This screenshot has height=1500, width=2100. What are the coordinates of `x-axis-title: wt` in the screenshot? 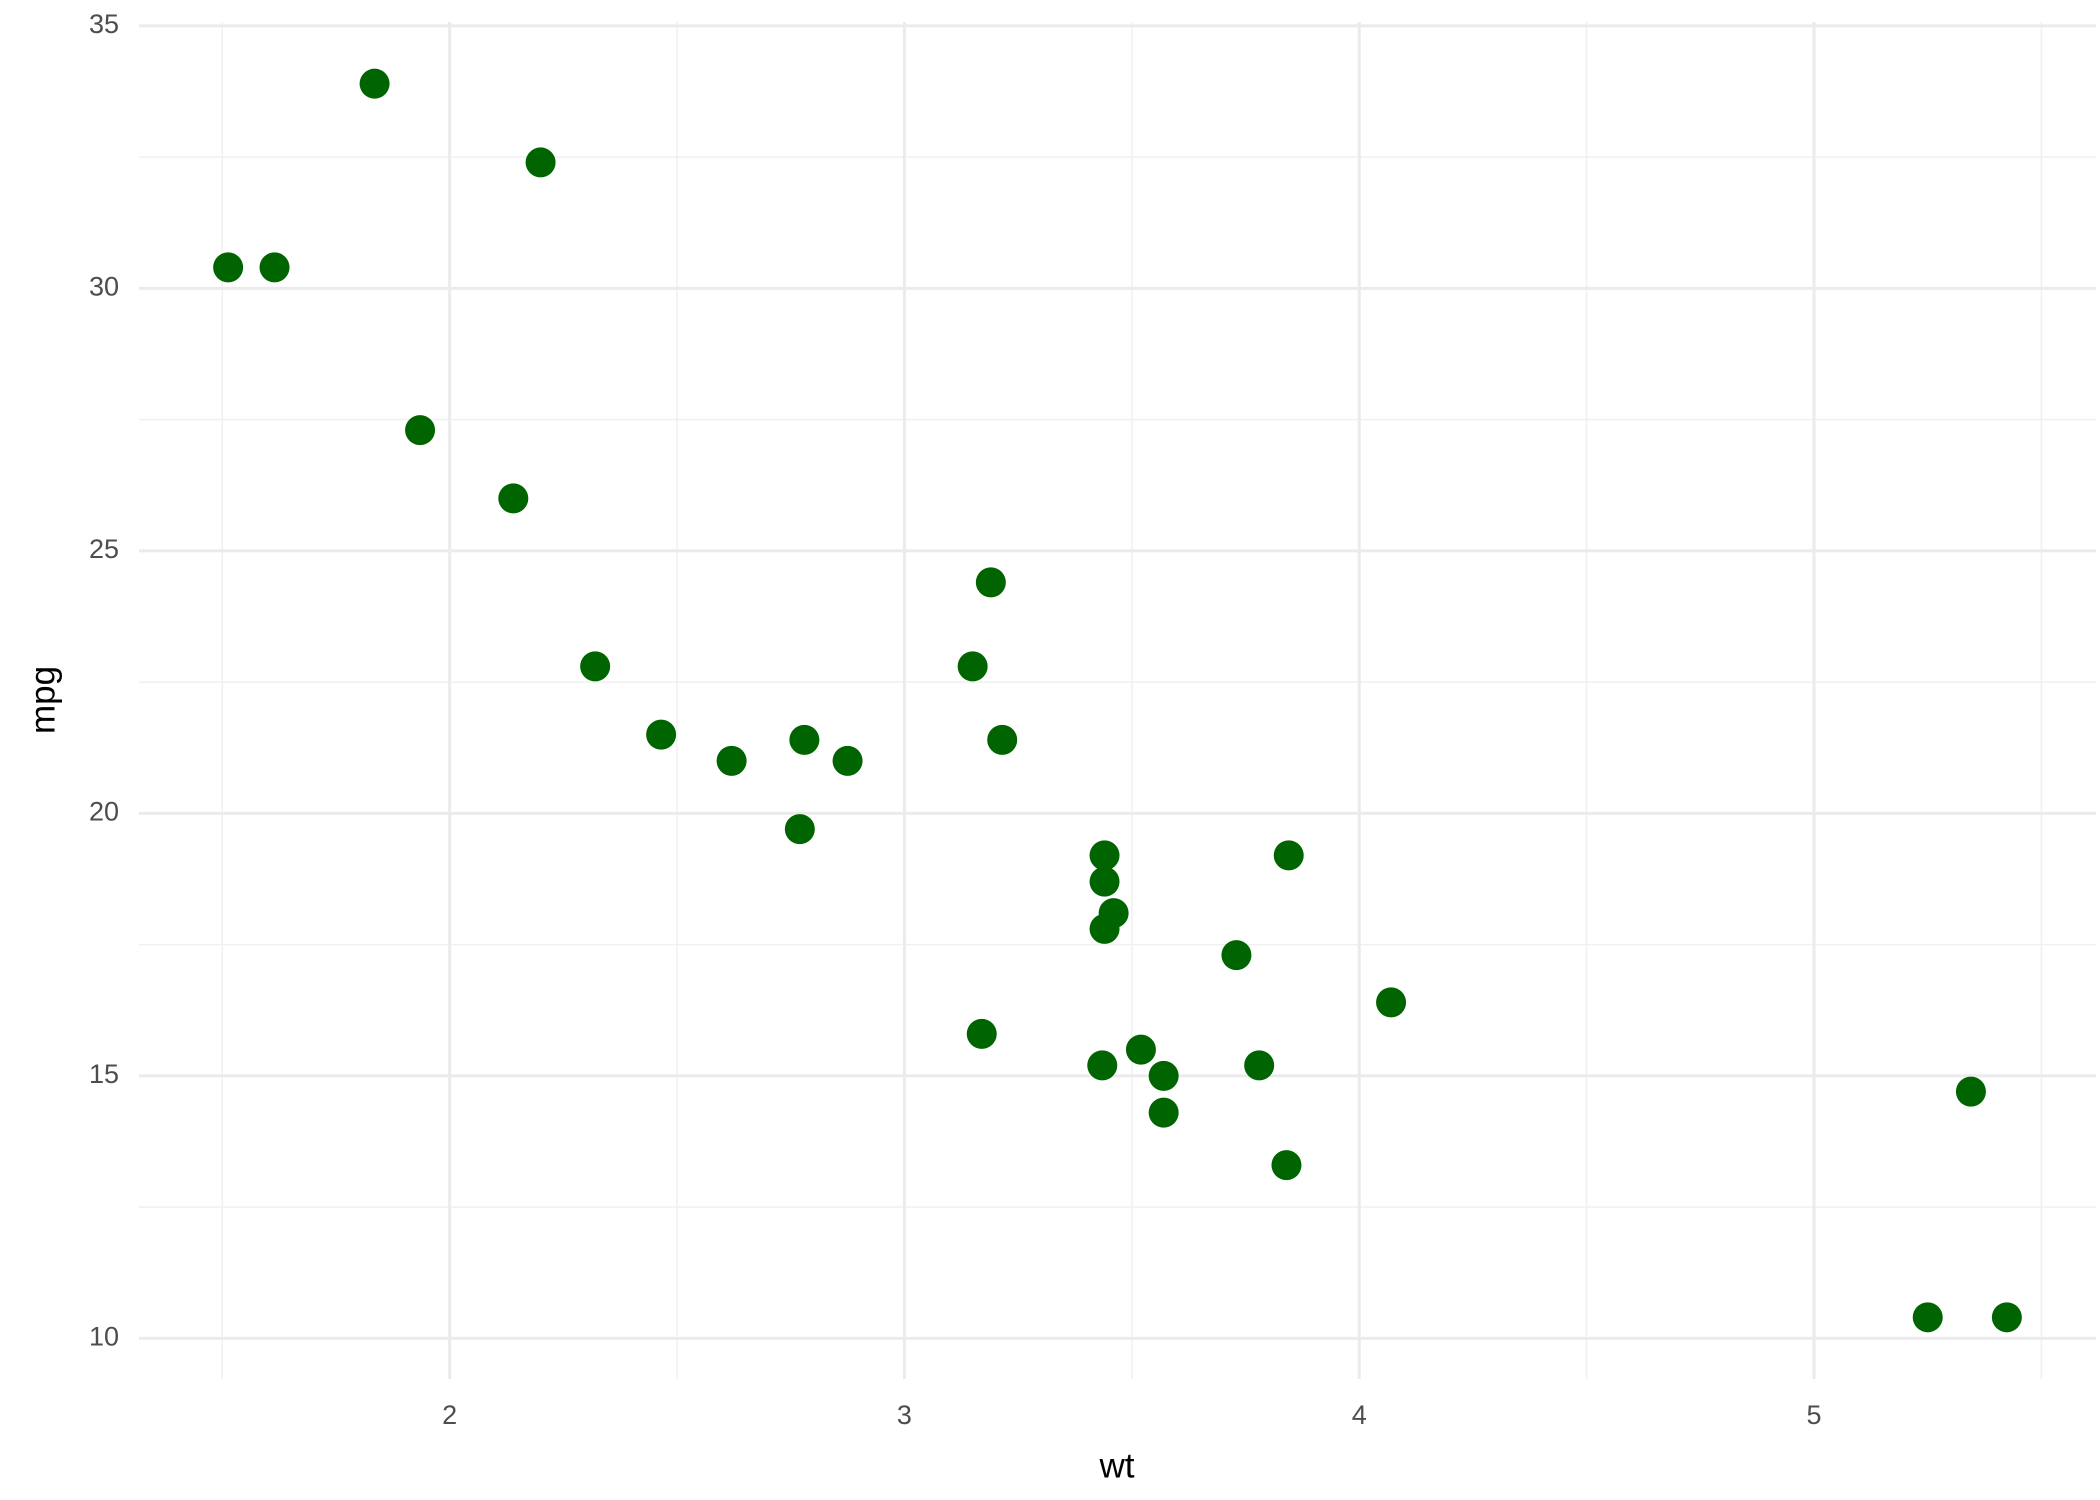 It's located at (1117, 1465).